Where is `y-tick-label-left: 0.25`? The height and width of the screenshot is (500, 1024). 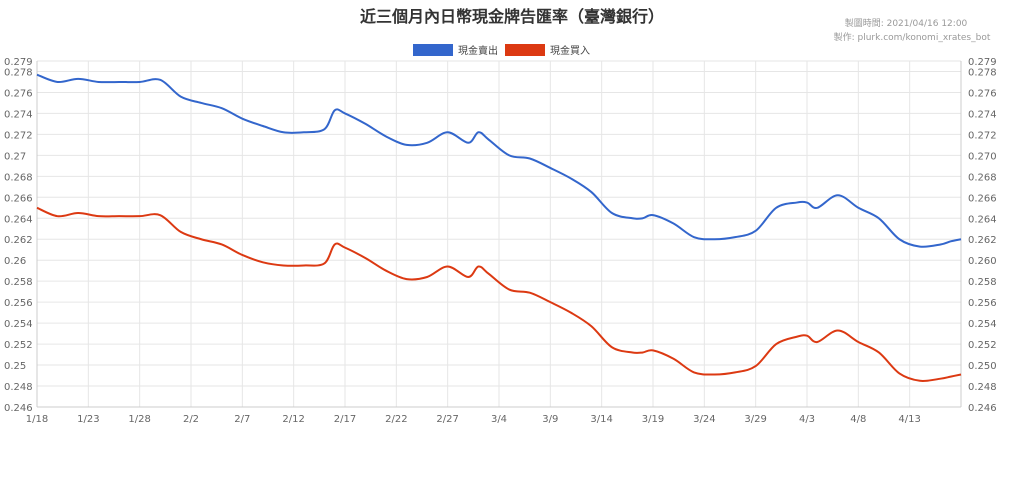 y-tick-label-left: 0.25 is located at coordinates (15, 366).